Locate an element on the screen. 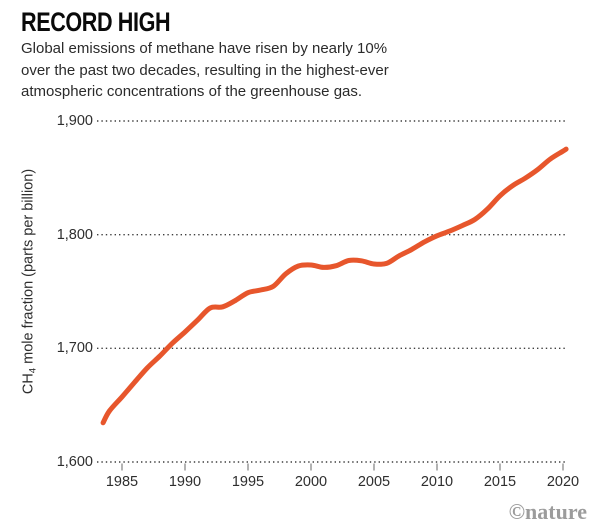 The height and width of the screenshot is (531, 600). x-tick-label-1985: 1985 is located at coordinates (122, 482).